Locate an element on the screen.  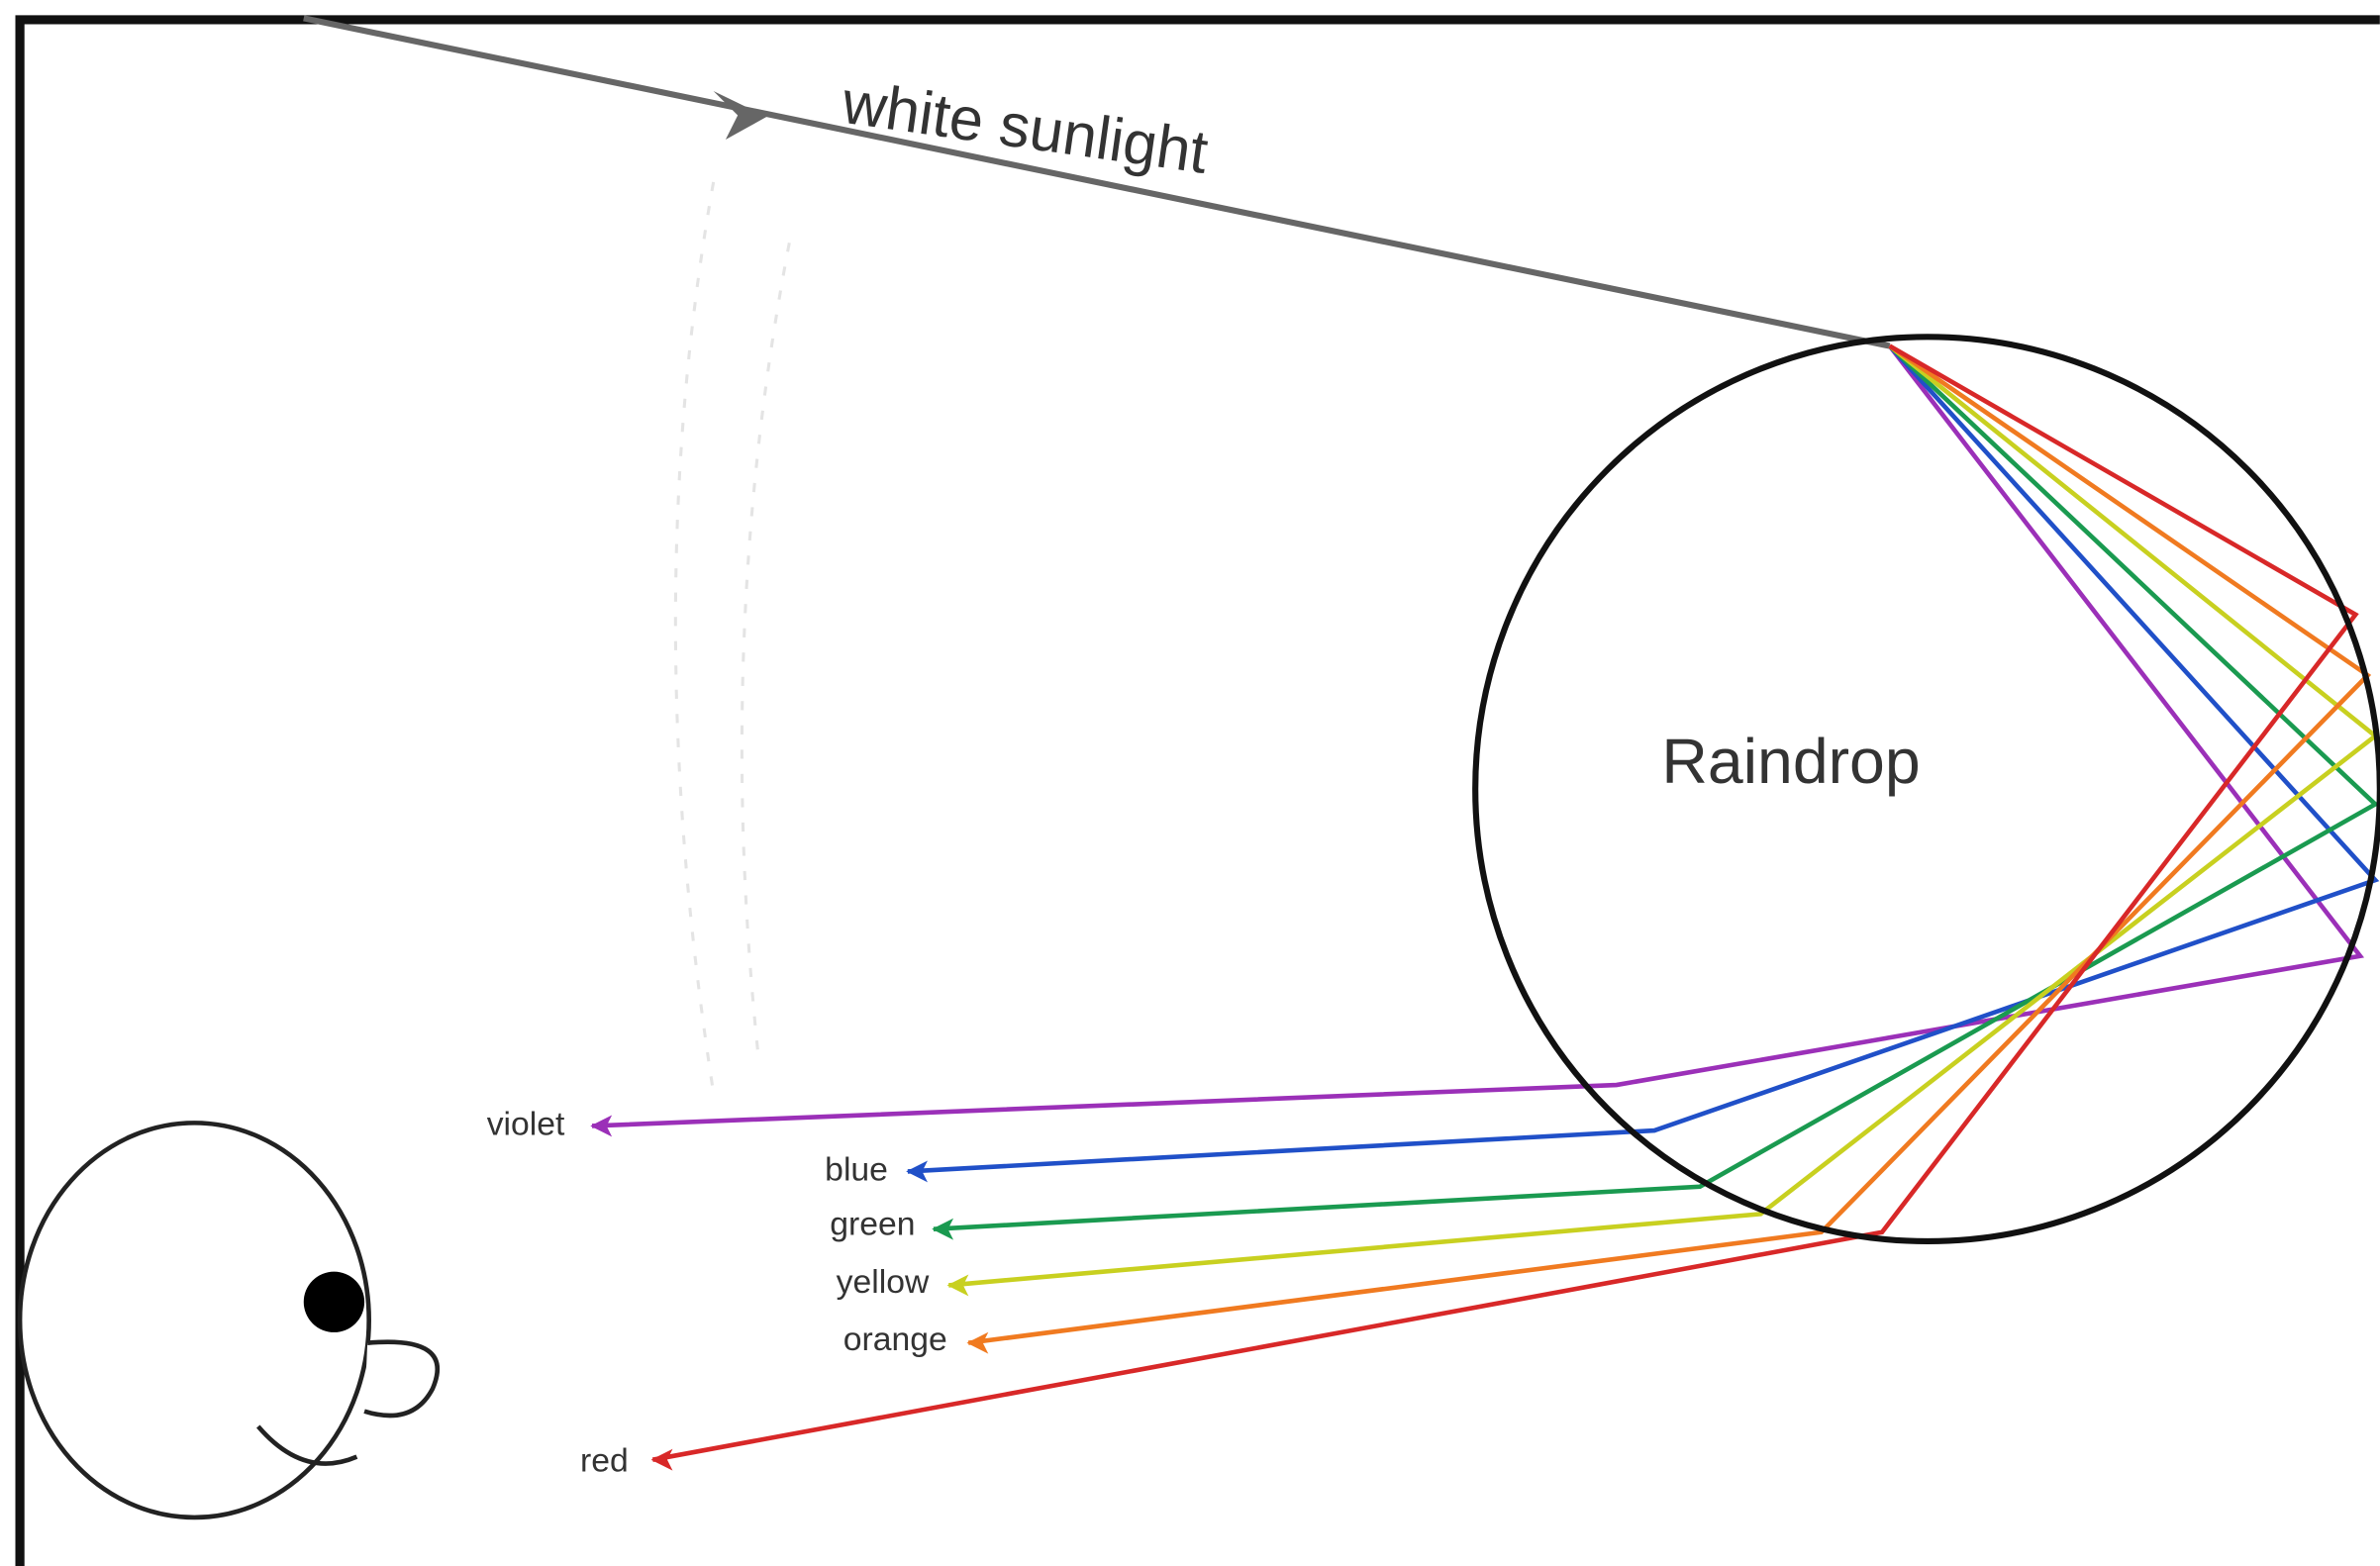
raindrop-label: Raindrop is located at coordinates (1790, 761).